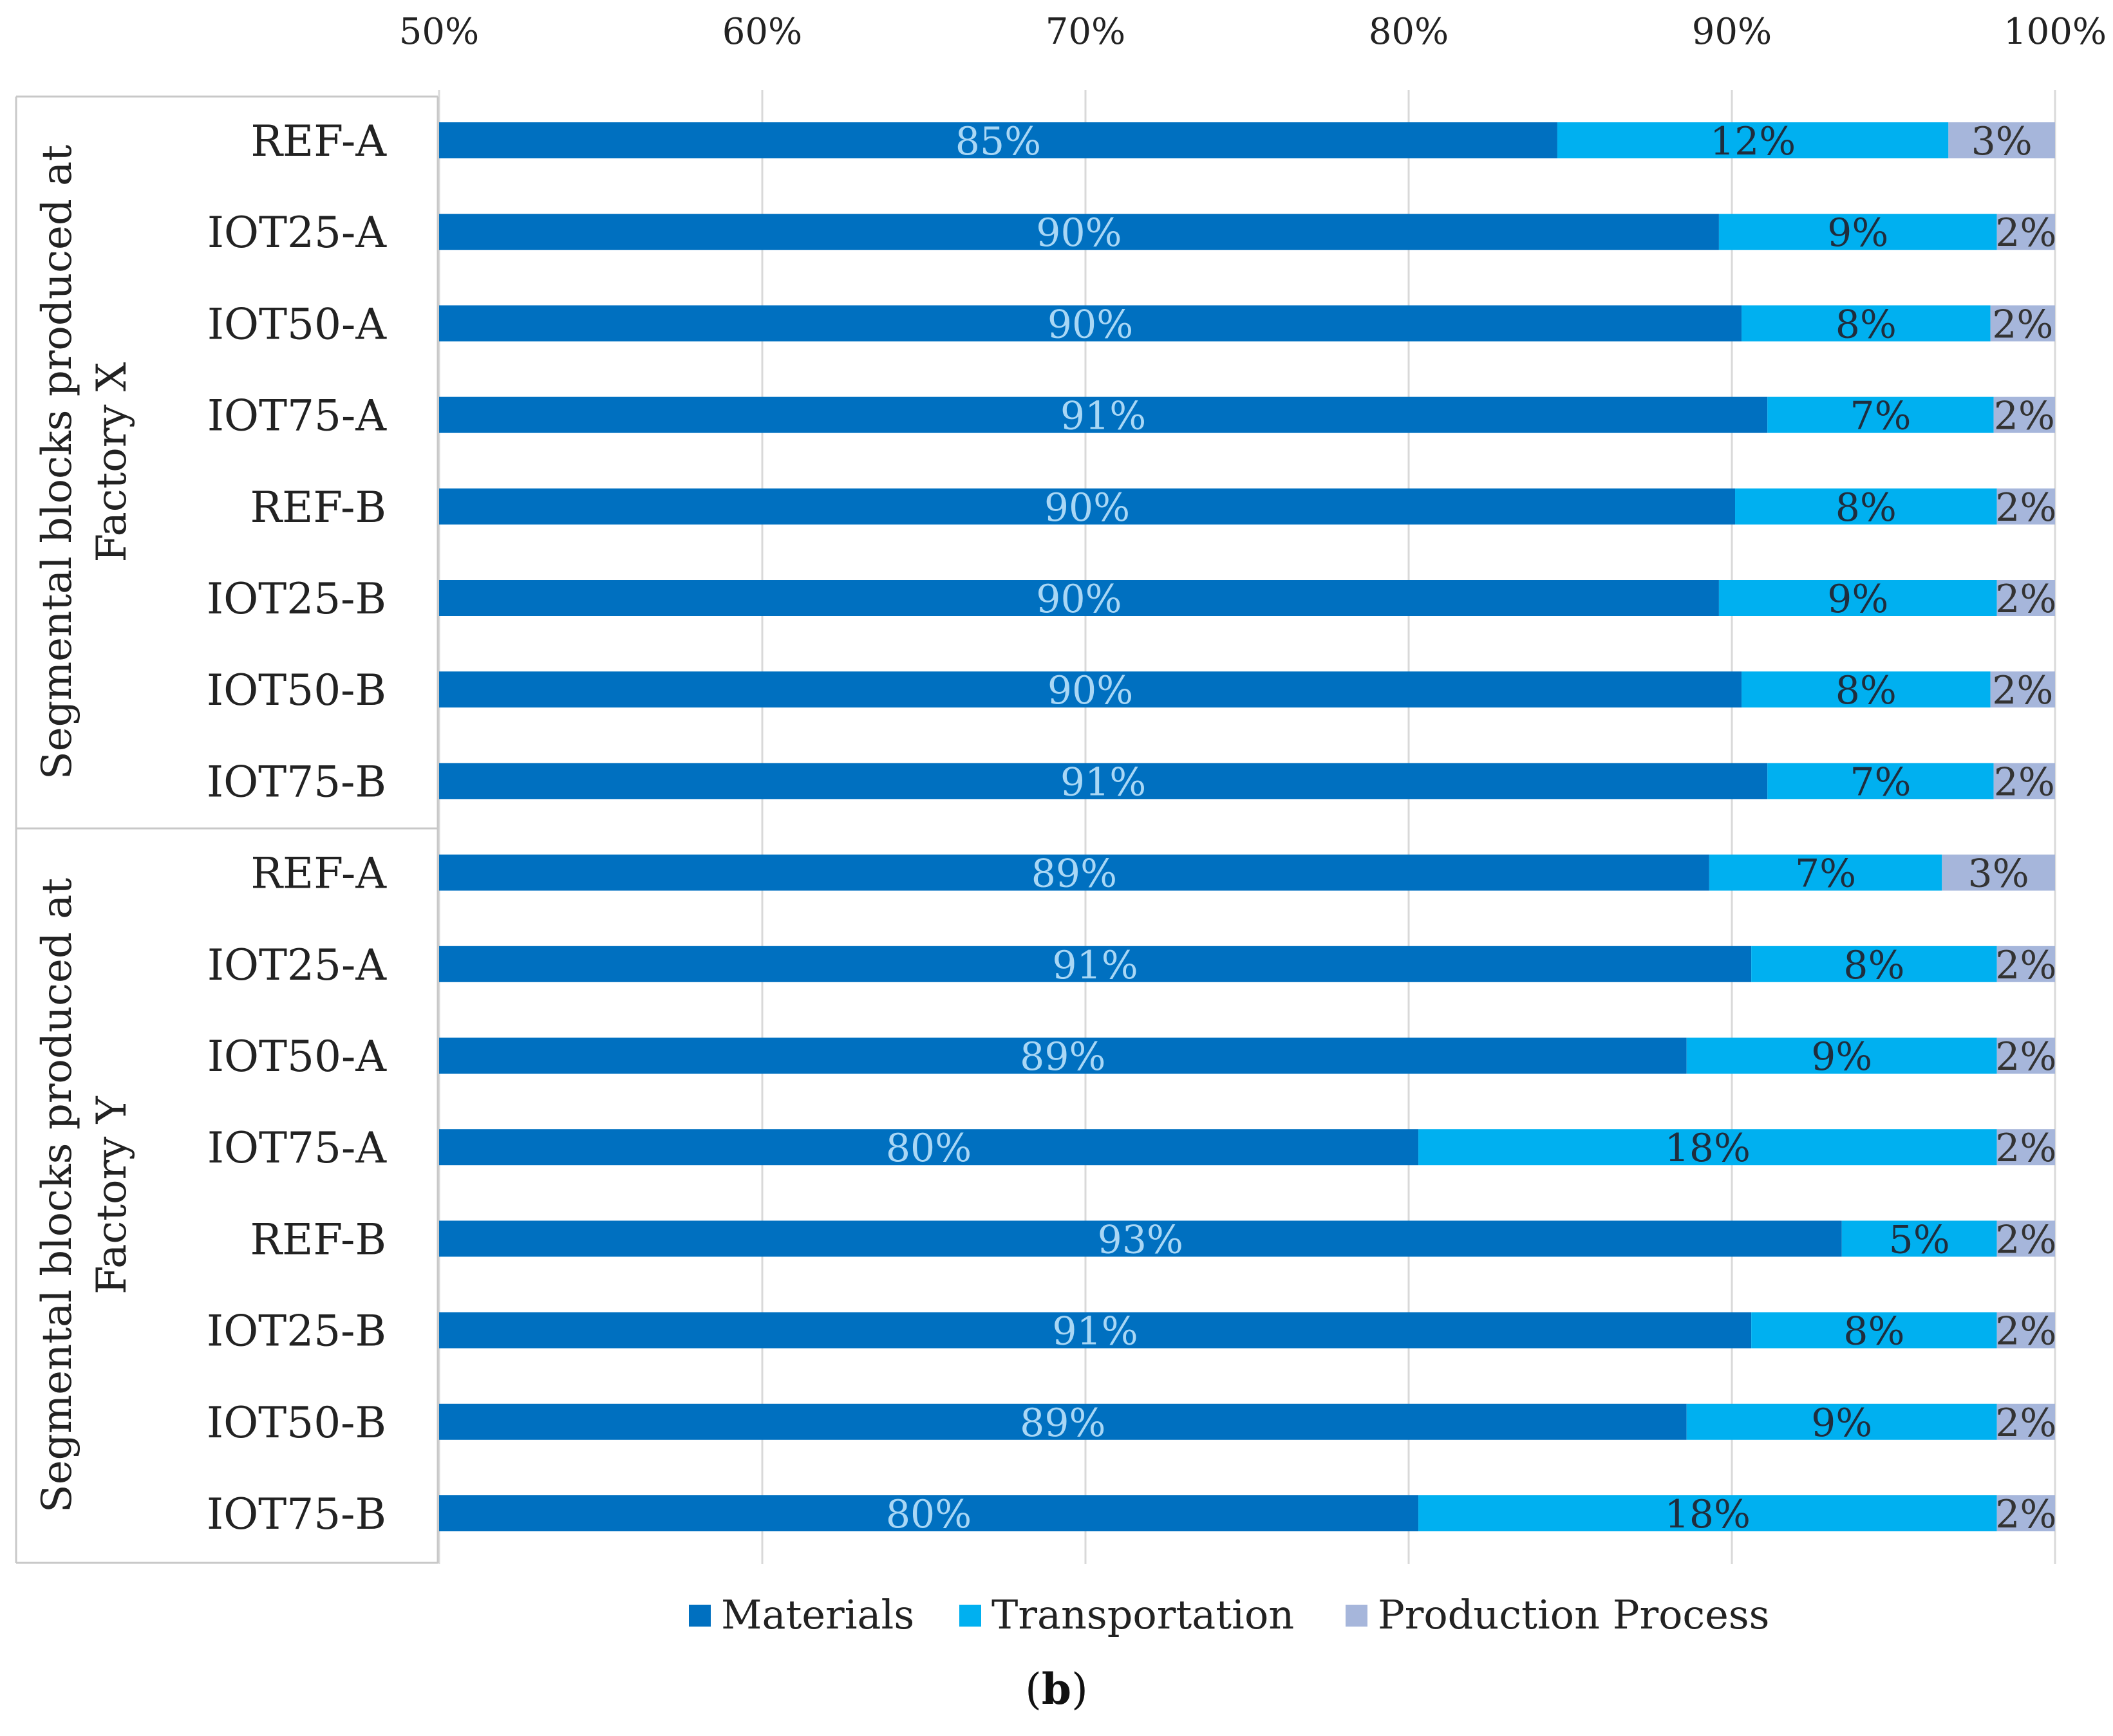 The height and width of the screenshot is (1736, 2113). I want to click on data-label-transportation: 5%, so click(1919, 1239).